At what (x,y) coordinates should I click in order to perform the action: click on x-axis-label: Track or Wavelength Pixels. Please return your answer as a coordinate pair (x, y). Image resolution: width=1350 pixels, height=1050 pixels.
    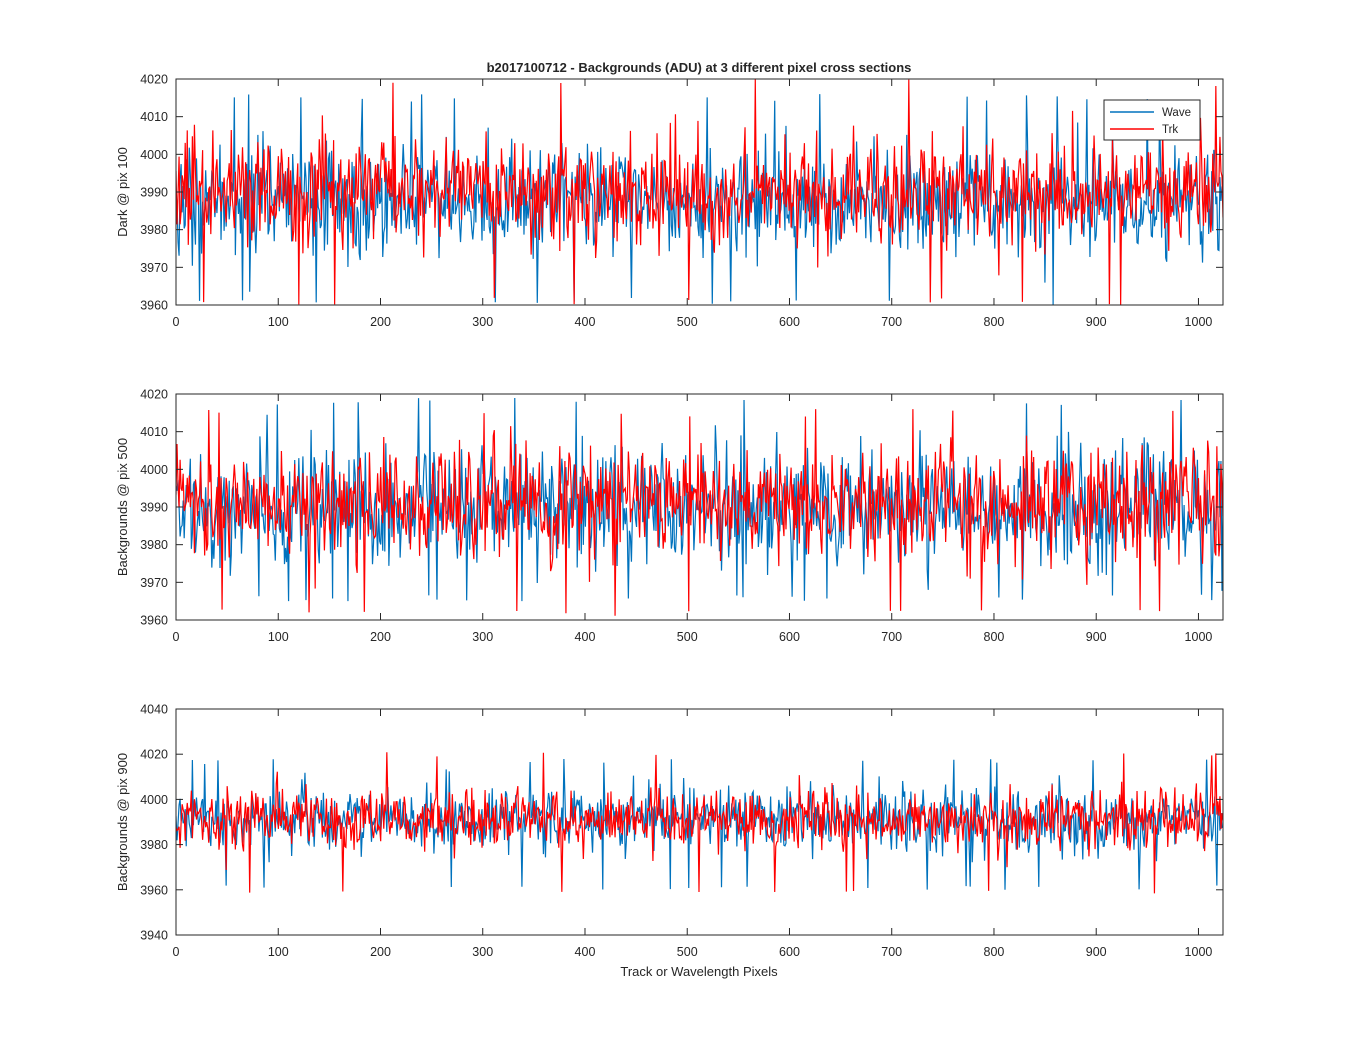
    Looking at the image, I should click on (699, 971).